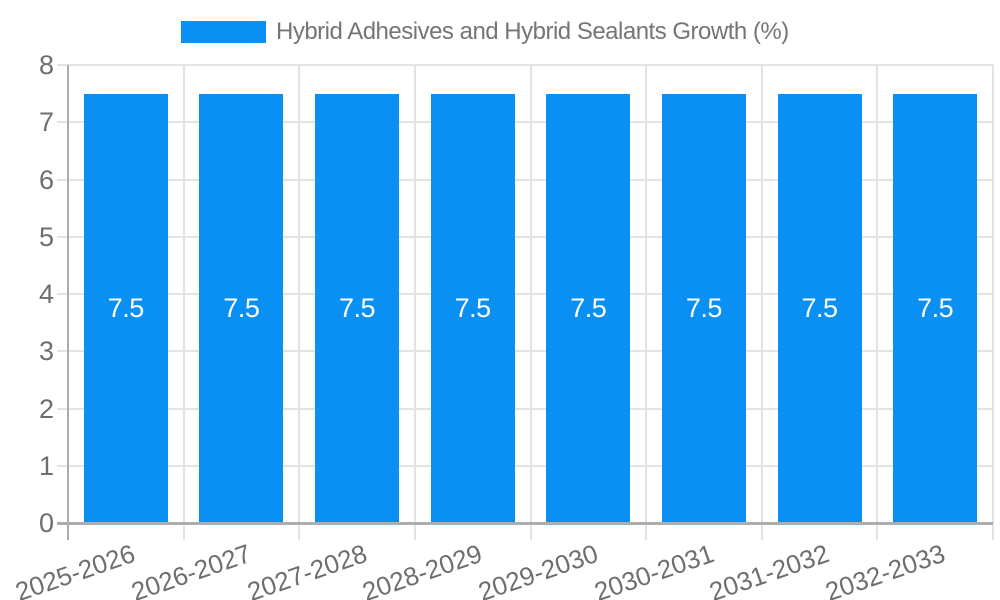 Image resolution: width=1000 pixels, height=600 pixels. Describe the element at coordinates (68, 302) in the screenshot. I see `y-axis-line` at that location.